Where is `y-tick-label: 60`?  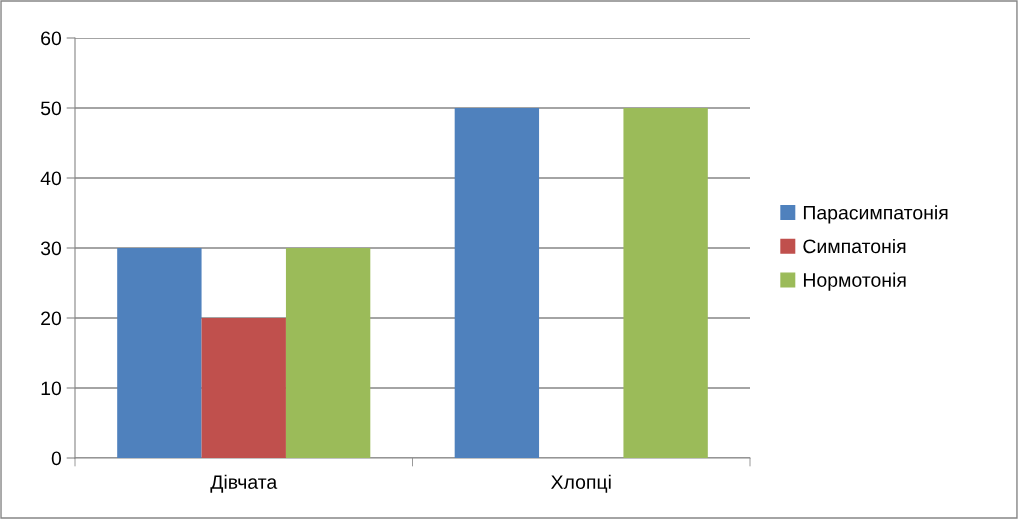 y-tick-label: 60 is located at coordinates (51, 38).